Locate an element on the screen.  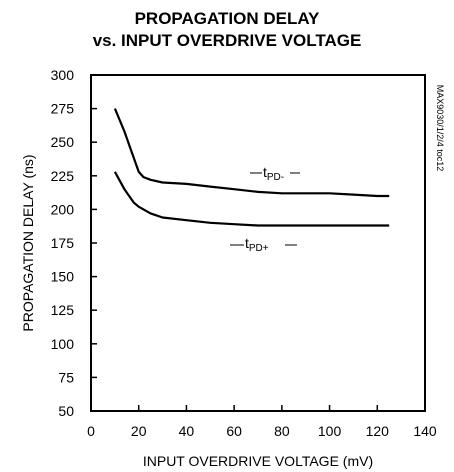
y-axis-label: PROPAGATION DELAY (ns) is located at coordinates (28, 242).